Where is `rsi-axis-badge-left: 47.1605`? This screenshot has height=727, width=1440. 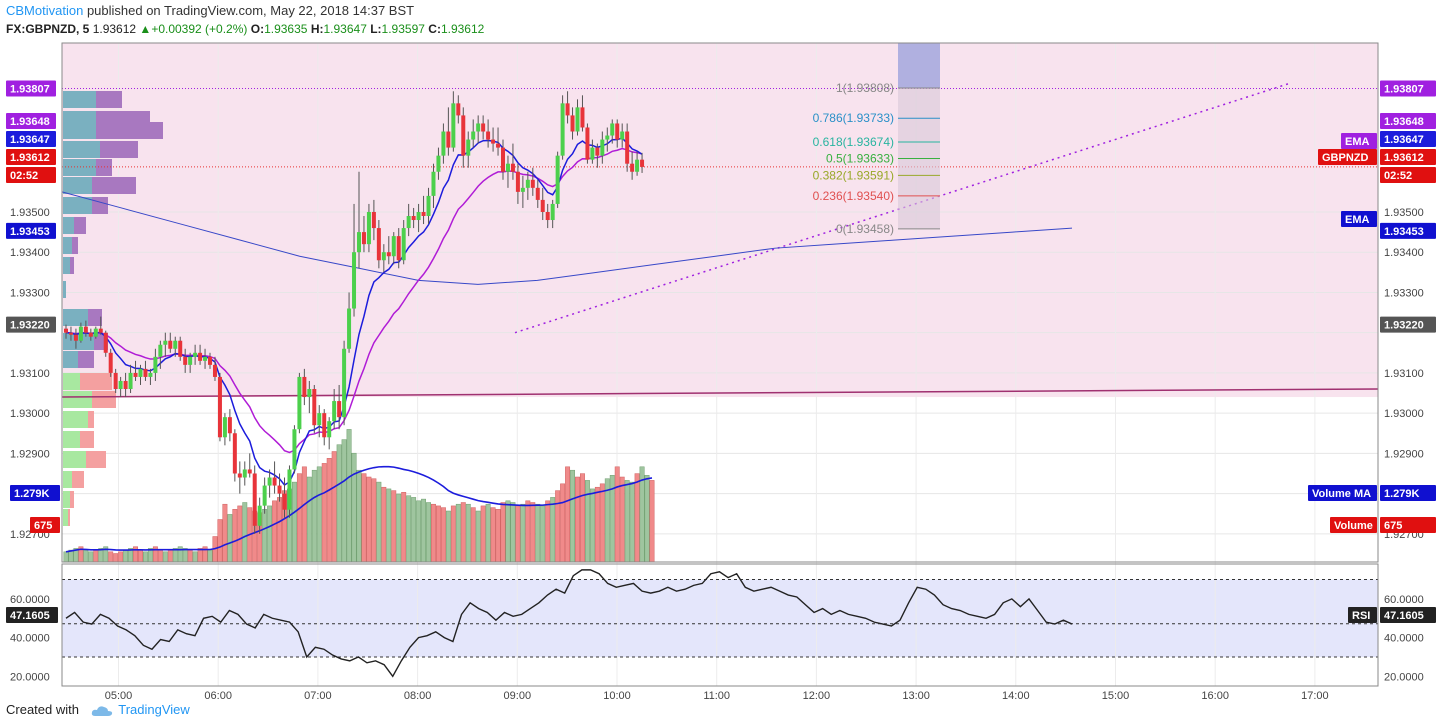 rsi-axis-badge-left: 47.1605 is located at coordinates (30, 616).